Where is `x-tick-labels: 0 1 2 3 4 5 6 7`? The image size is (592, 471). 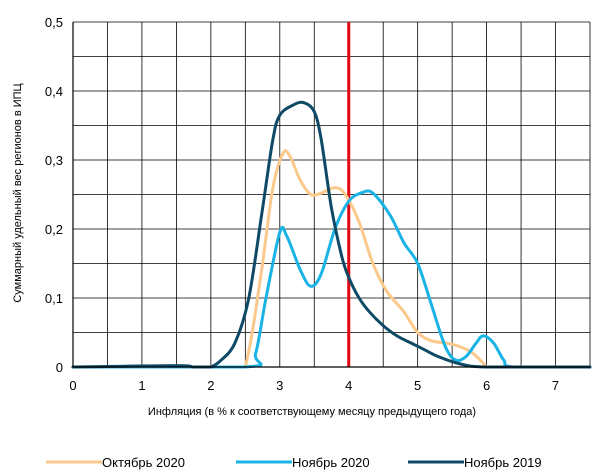
x-tick-labels: 0 1 2 3 4 5 6 7 is located at coordinates (314, 385).